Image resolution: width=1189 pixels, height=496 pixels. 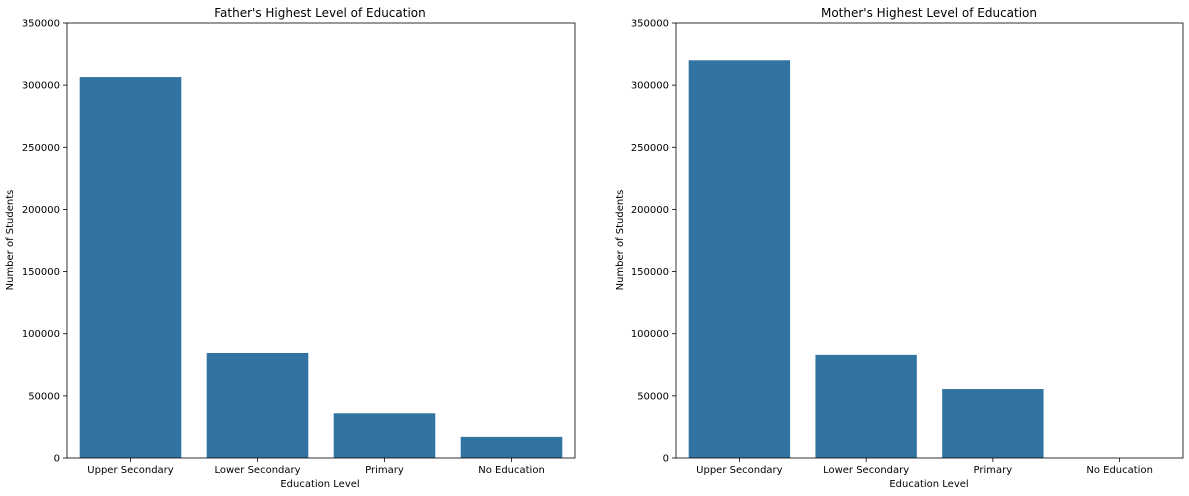 I want to click on chart-title: Father's Highest Level of Education, so click(x=320, y=13).